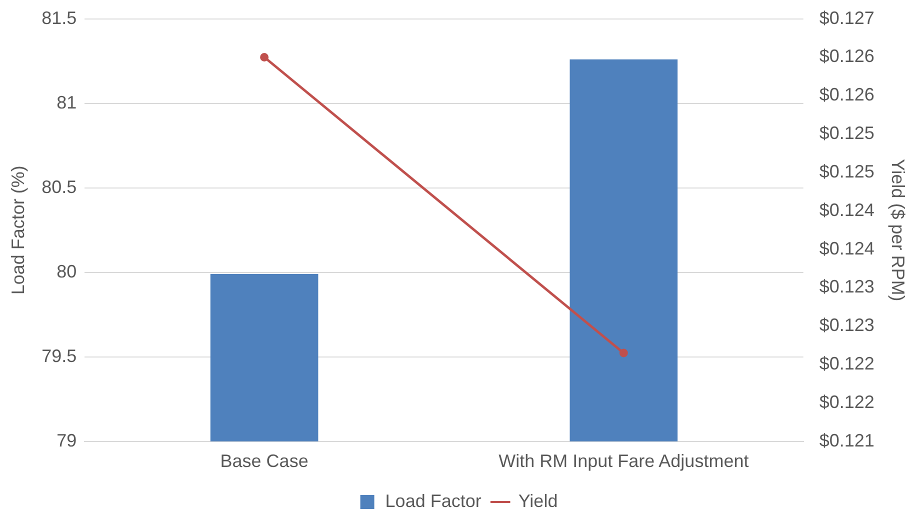 This screenshot has height=521, width=920. I want to click on y-tick-label: 80, so click(66, 271).